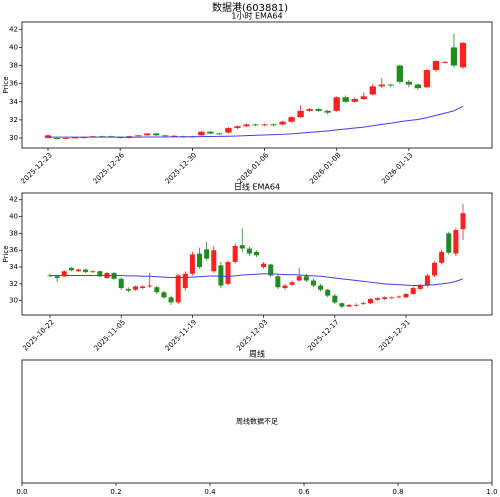 The height and width of the screenshot is (497, 500). What do you see at coordinates (257, 354) in the screenshot?
I see `subplot-title: 周线` at bounding box center [257, 354].